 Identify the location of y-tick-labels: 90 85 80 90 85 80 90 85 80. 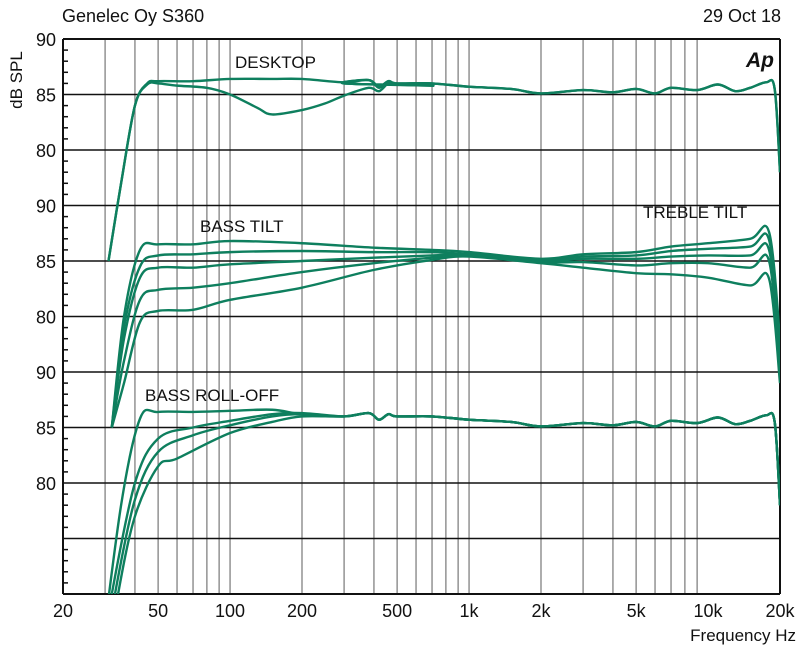
(46, 262).